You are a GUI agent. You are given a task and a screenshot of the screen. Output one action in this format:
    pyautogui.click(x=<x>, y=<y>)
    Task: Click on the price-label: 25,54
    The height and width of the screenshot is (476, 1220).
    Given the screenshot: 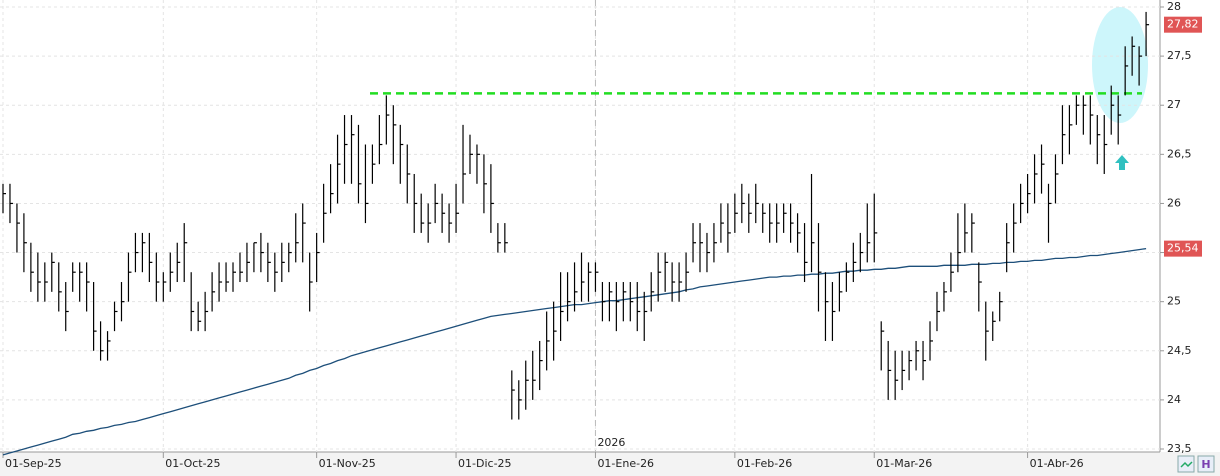 What is the action you would take?
    pyautogui.click(x=1183, y=248)
    